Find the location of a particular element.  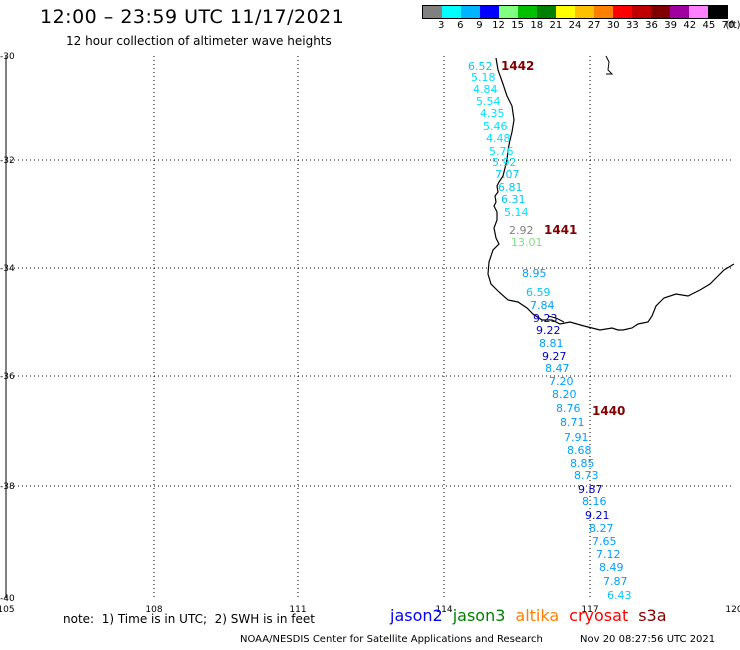

wave-height-colorbar is located at coordinates (575, 12).